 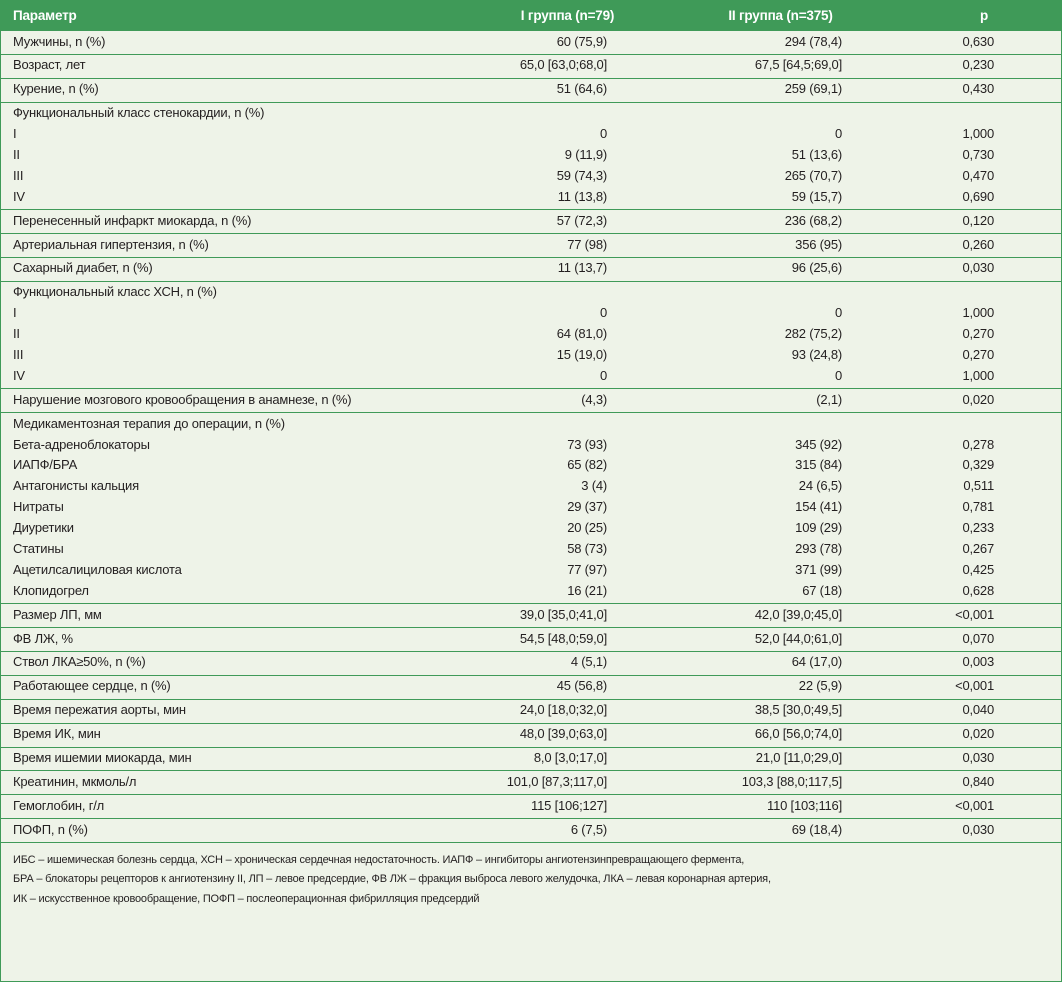 What do you see at coordinates (603, 134) in the screenshot?
I see `group-1-value: 0` at bounding box center [603, 134].